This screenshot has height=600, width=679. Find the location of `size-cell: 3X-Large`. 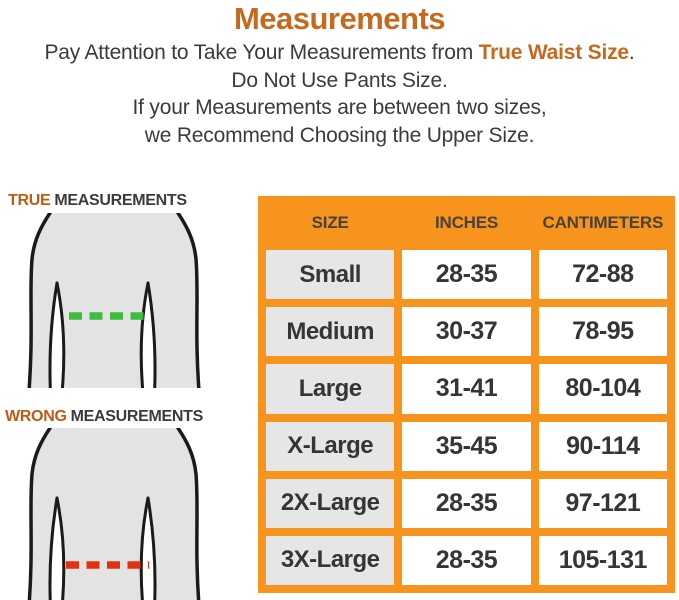

size-cell: 3X-Large is located at coordinates (330, 560).